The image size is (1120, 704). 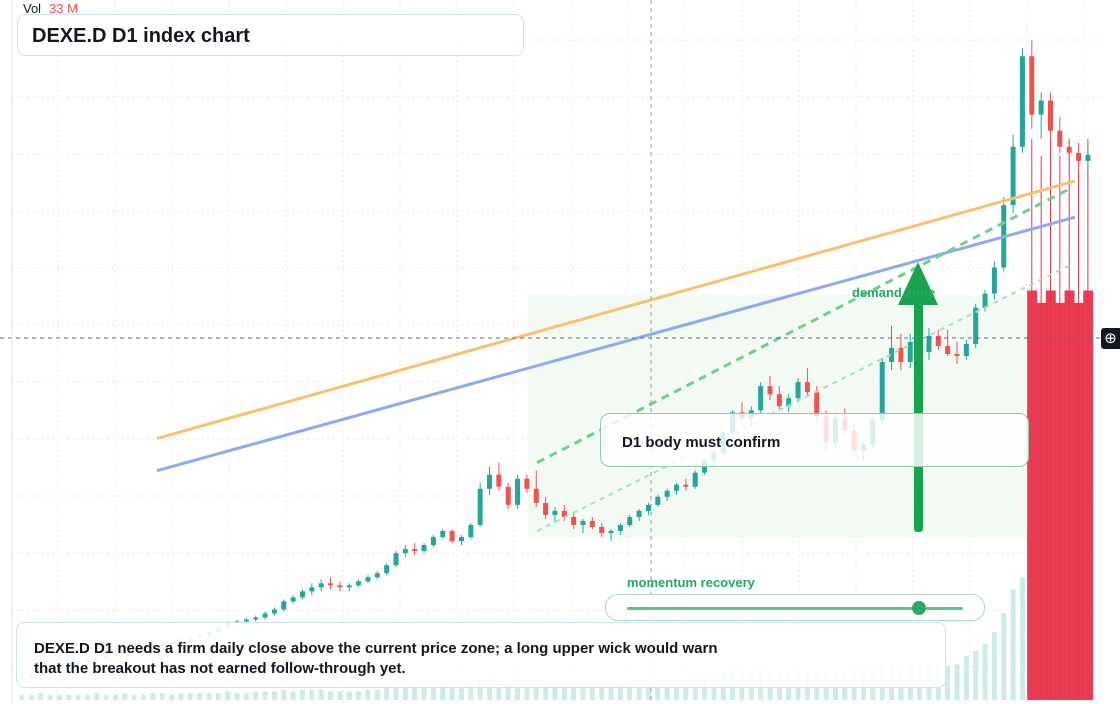 I want to click on title-card: DEXE.D D1 index chart, so click(x=270, y=35).